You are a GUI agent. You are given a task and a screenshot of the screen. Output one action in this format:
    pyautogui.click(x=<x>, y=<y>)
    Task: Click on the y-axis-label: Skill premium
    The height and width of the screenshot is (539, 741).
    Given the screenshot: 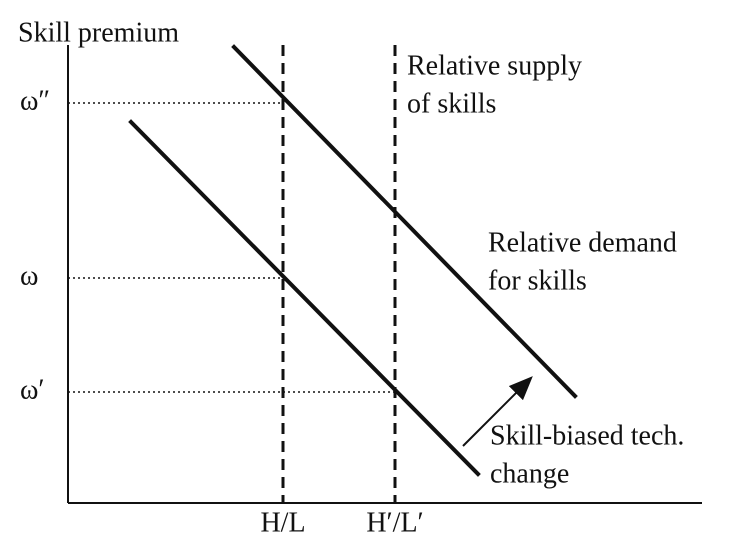 What is the action you would take?
    pyautogui.click(x=98, y=32)
    